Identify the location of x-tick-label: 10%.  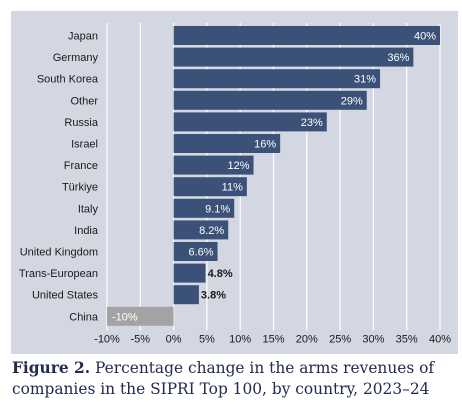
(240, 339).